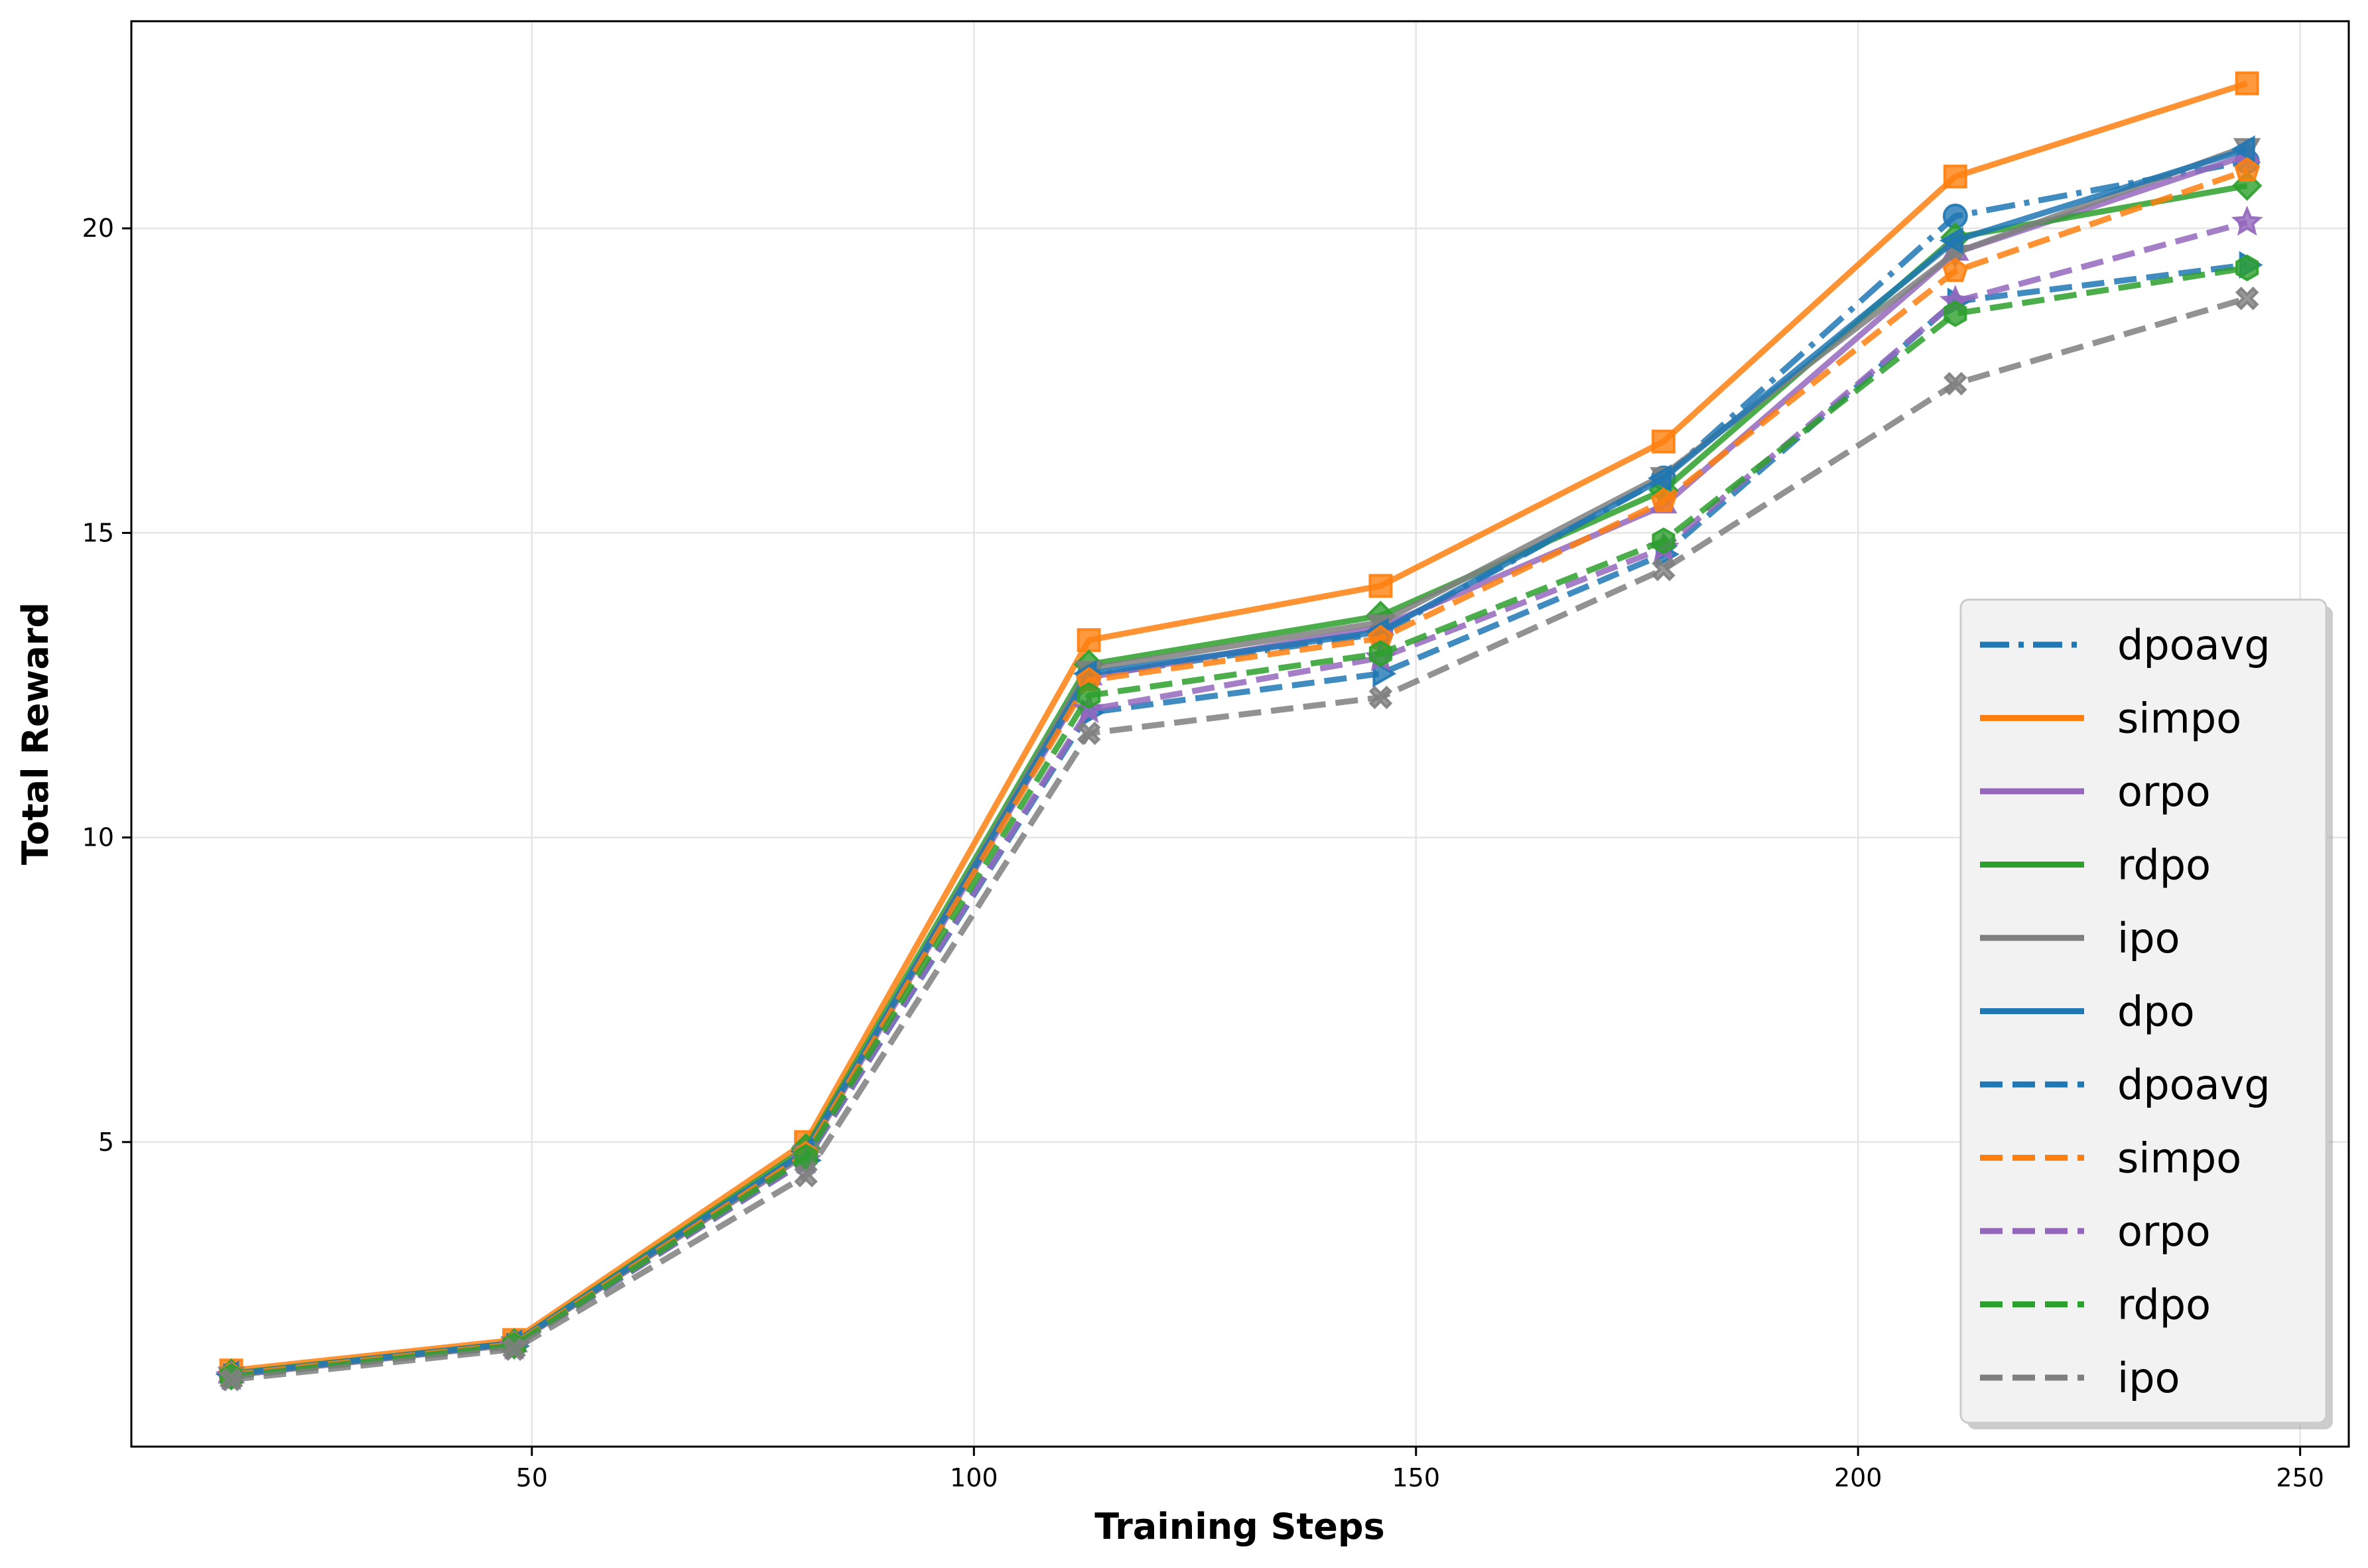 The height and width of the screenshot is (1568, 2368). Describe the element at coordinates (98, 837) in the screenshot. I see `y-tick-label: 10` at that location.